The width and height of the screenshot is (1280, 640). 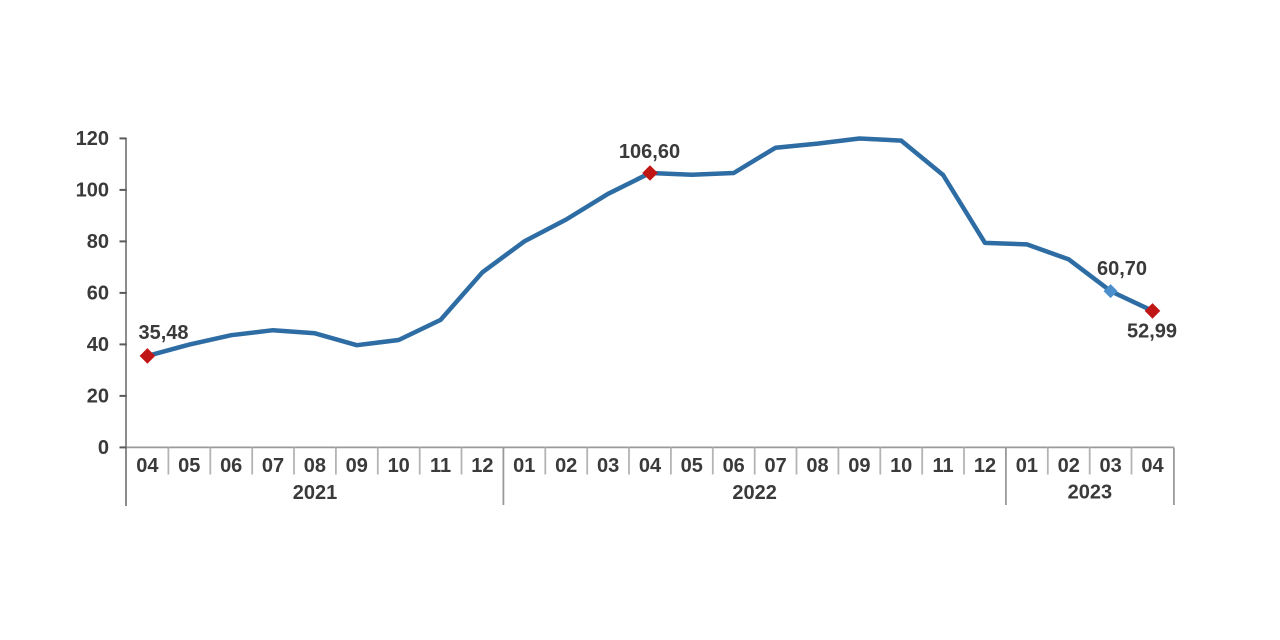 What do you see at coordinates (754, 493) in the screenshot?
I see `svg-text: 2022` at bounding box center [754, 493].